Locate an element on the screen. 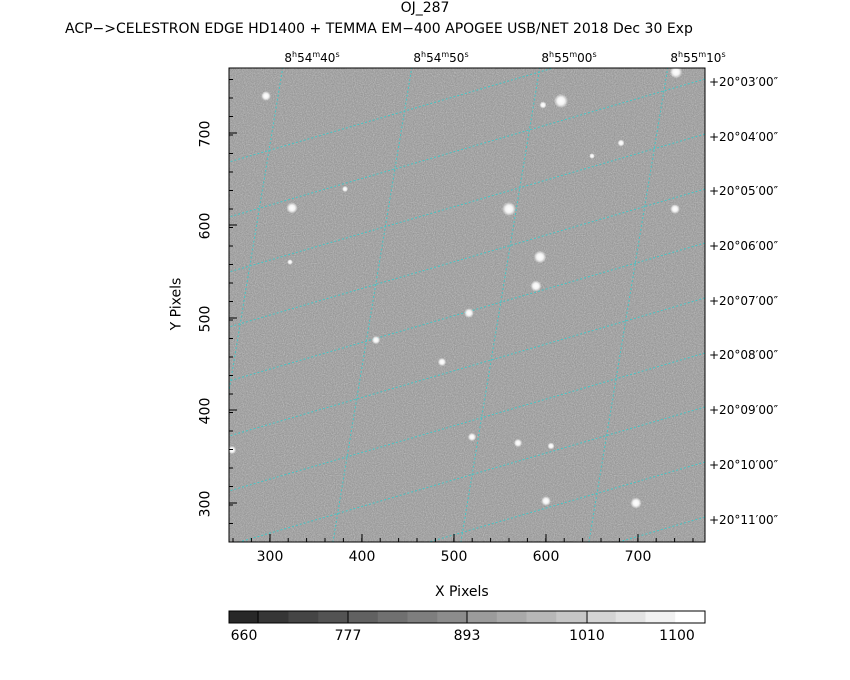 The width and height of the screenshot is (850, 680). colorbar-tick-2: 777 is located at coordinates (348, 636).